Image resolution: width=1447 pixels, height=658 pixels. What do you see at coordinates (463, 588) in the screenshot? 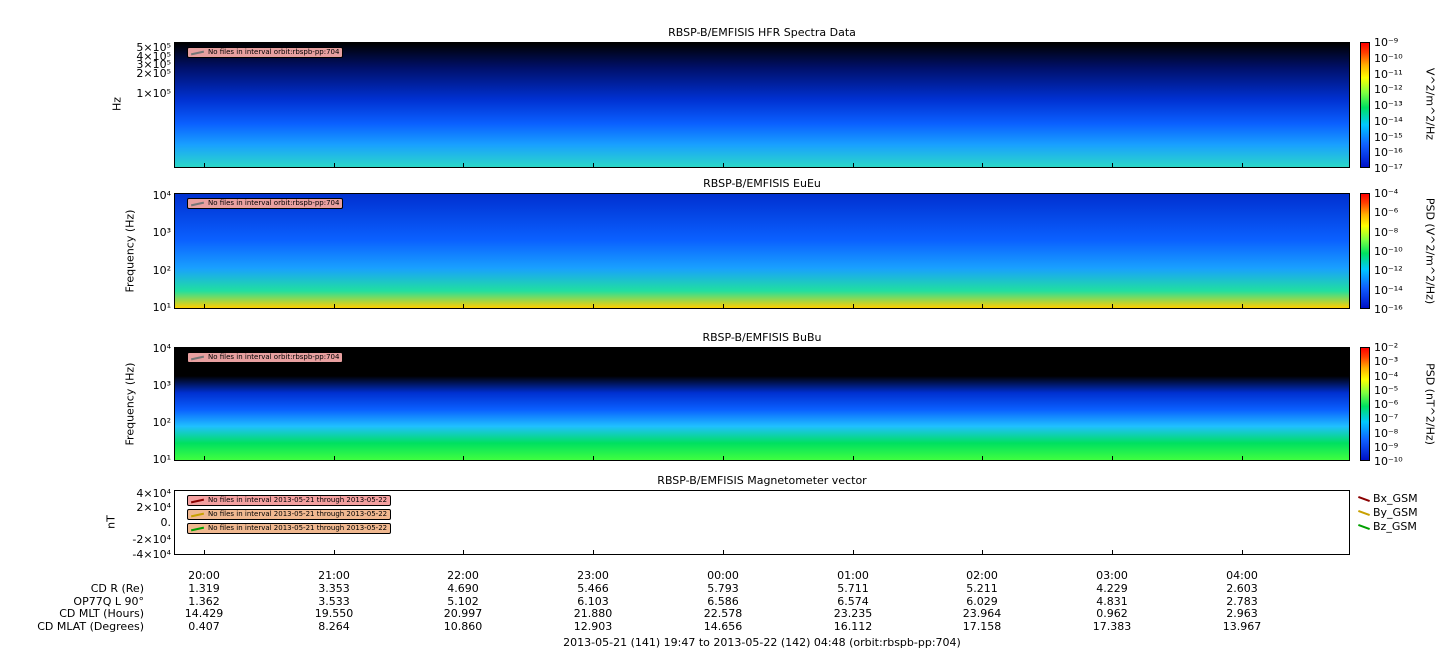
I see `ephemeris-value: 4.690` at bounding box center [463, 588].